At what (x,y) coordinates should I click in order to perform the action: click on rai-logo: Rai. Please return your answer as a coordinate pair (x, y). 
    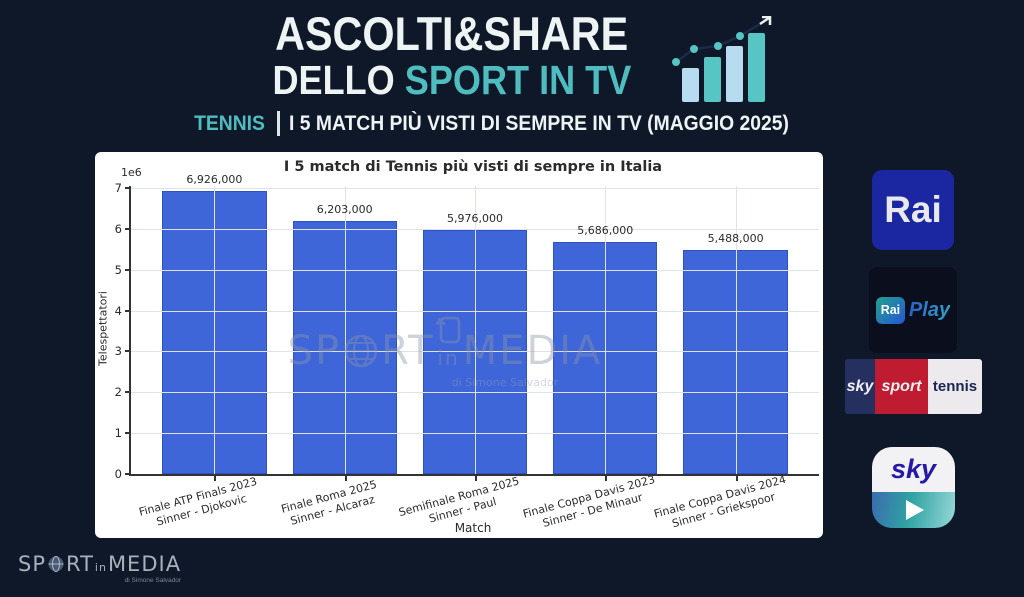
    Looking at the image, I should click on (913, 210).